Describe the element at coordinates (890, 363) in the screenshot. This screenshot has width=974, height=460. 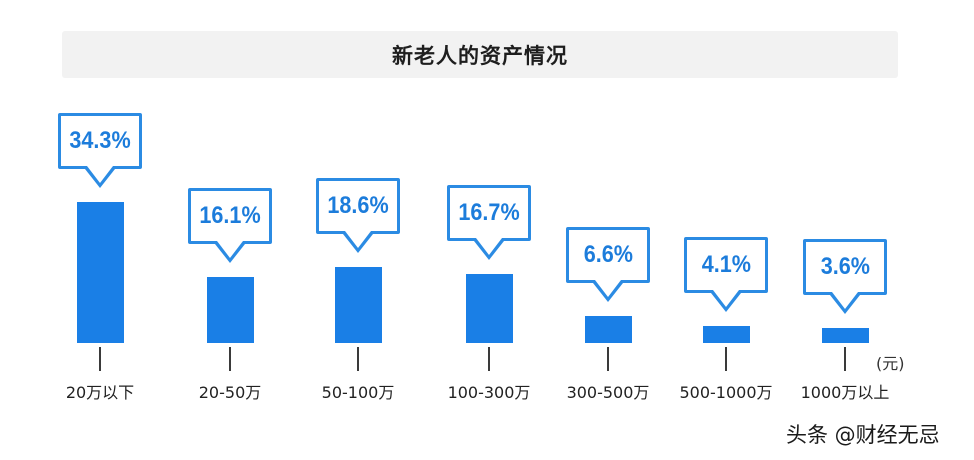
I see `unit-label: (元)` at that location.